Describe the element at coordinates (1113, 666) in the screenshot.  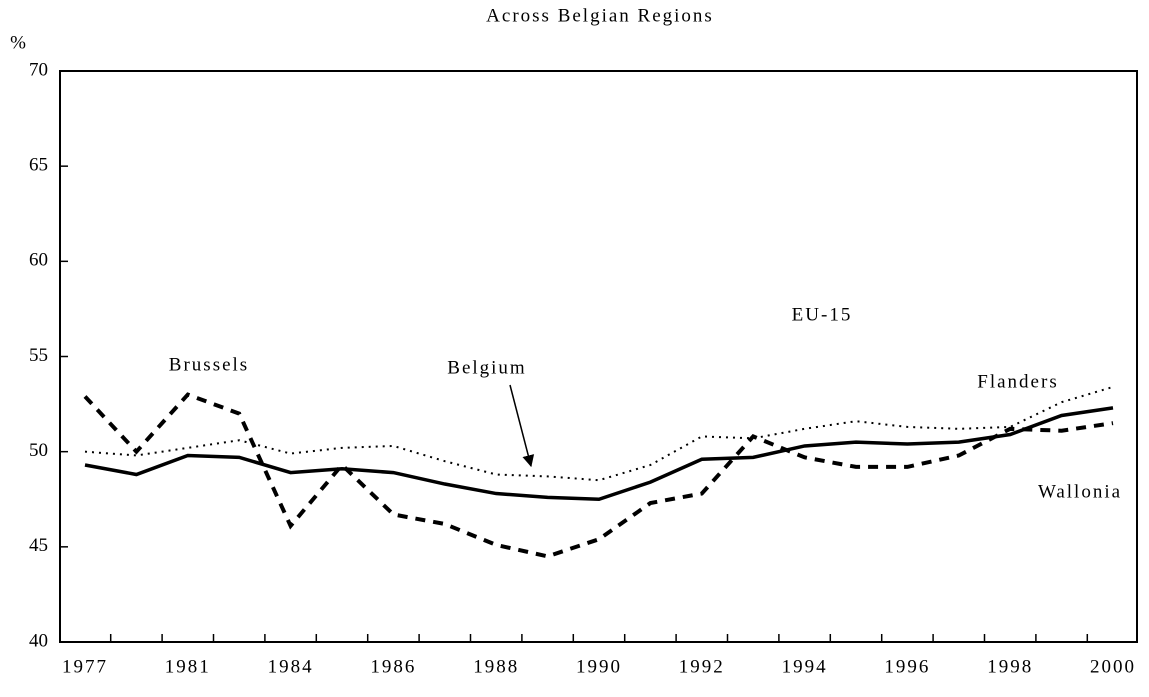
I see `x-tick-label: 2000` at that location.